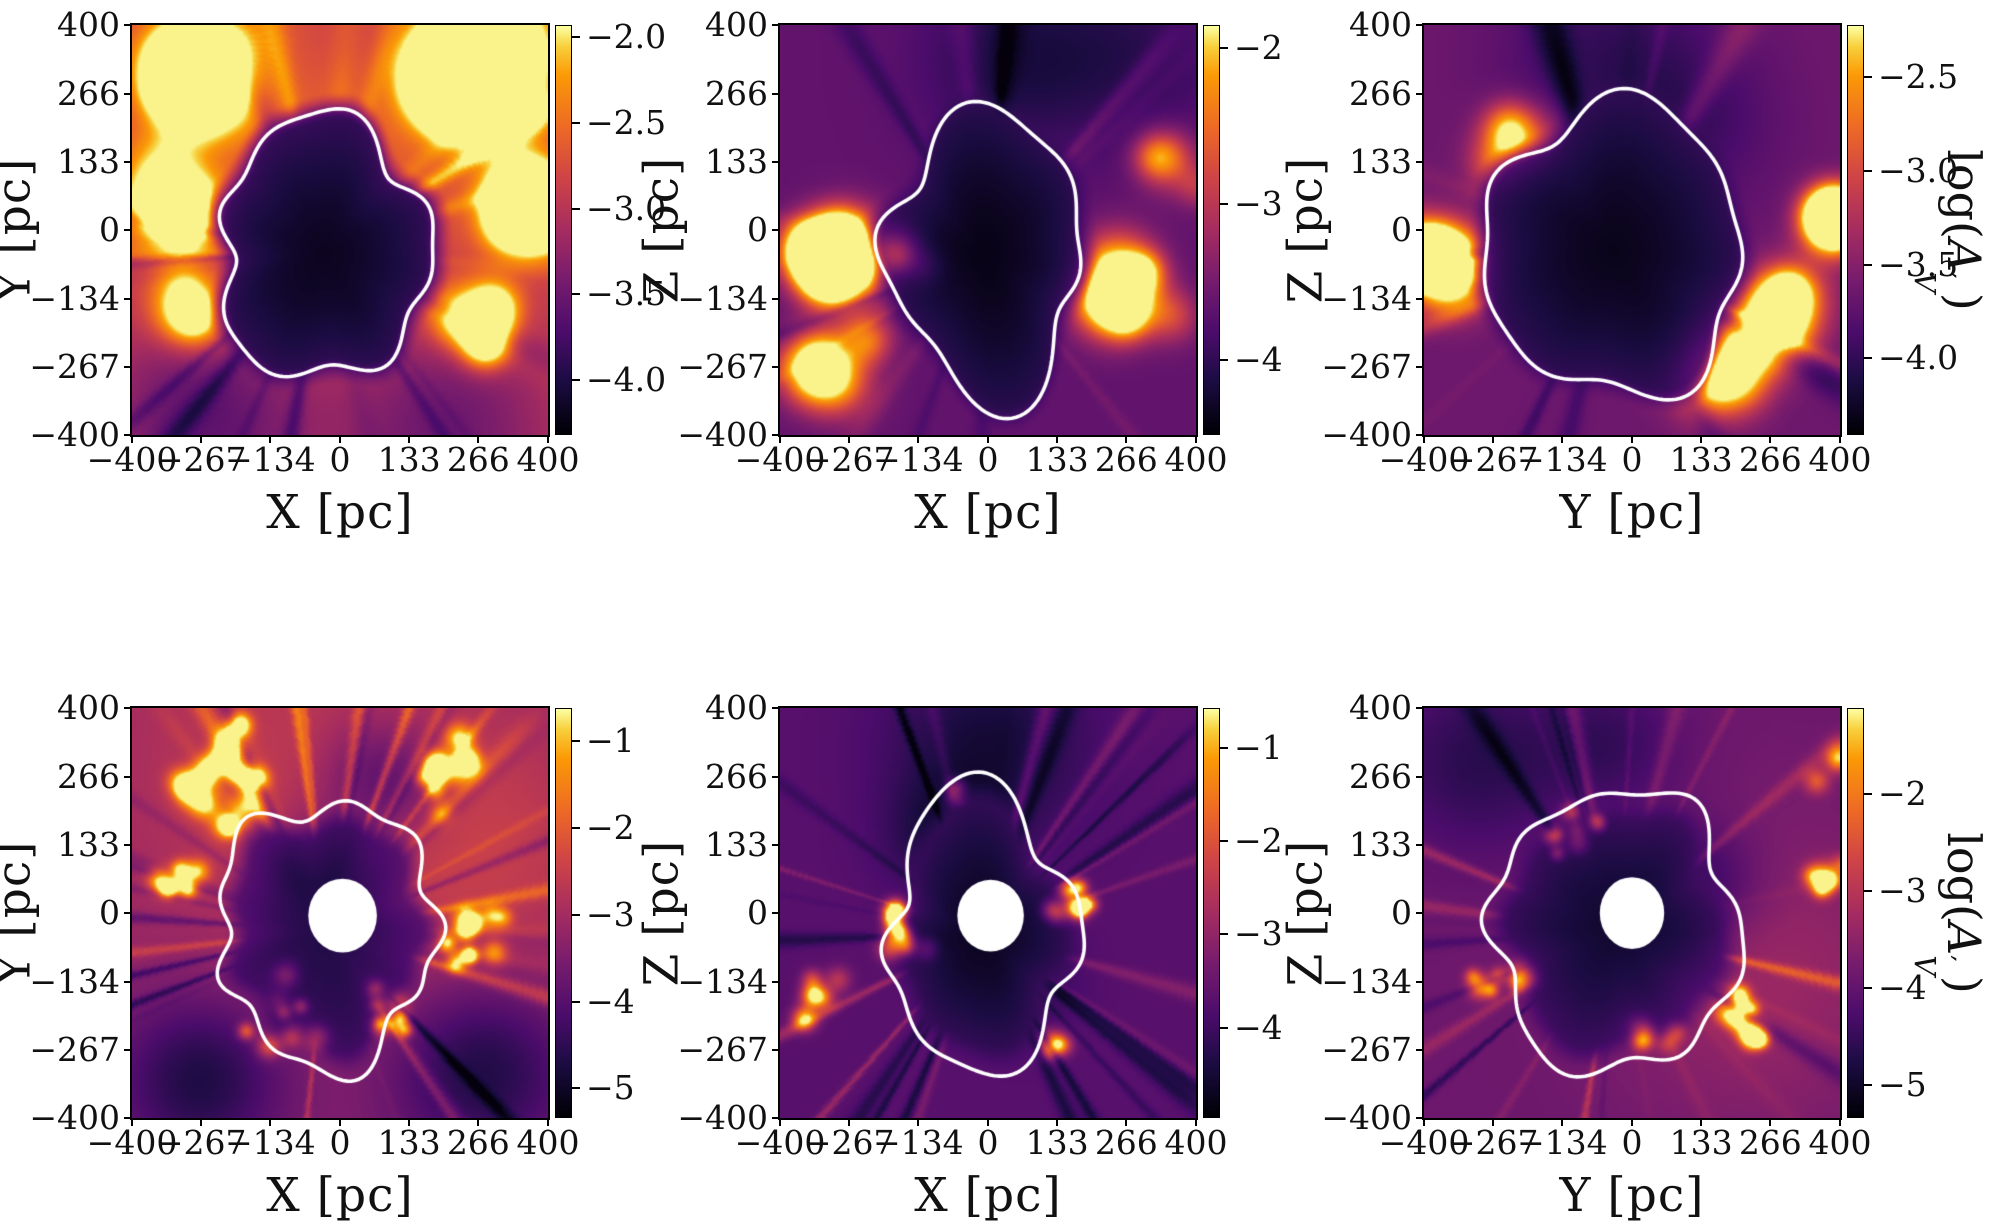 Image resolution: width=1999 pixels, height=1232 pixels. Describe the element at coordinates (1918, 77) in the screenshot. I see `colorbar-tick-label: −2.5` at that location.